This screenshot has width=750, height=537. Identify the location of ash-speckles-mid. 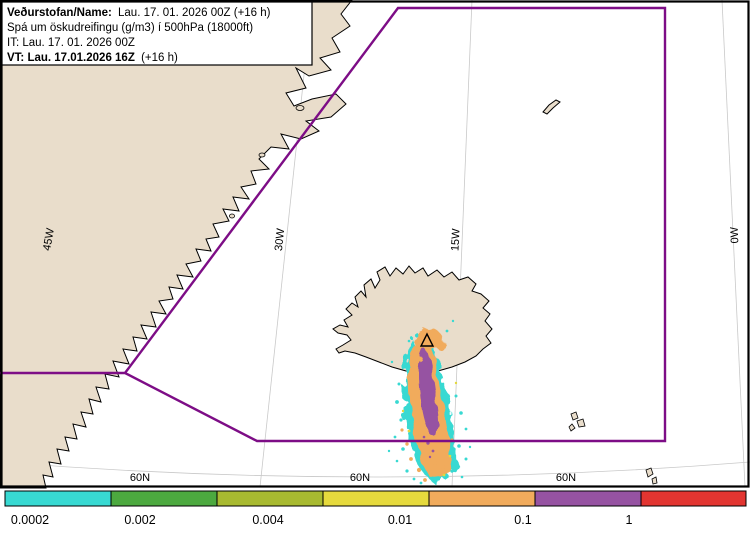
(427, 455).